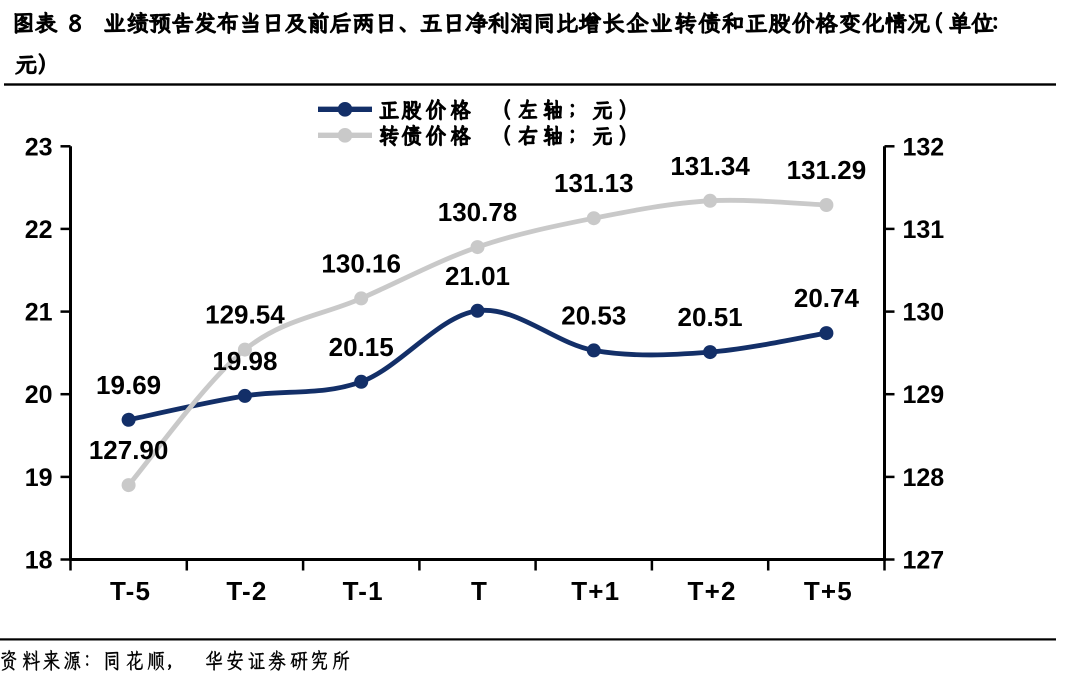 Image resolution: width=1080 pixels, height=681 pixels. Describe the element at coordinates (924, 313) in the screenshot. I see `svg-text: 130` at that location.